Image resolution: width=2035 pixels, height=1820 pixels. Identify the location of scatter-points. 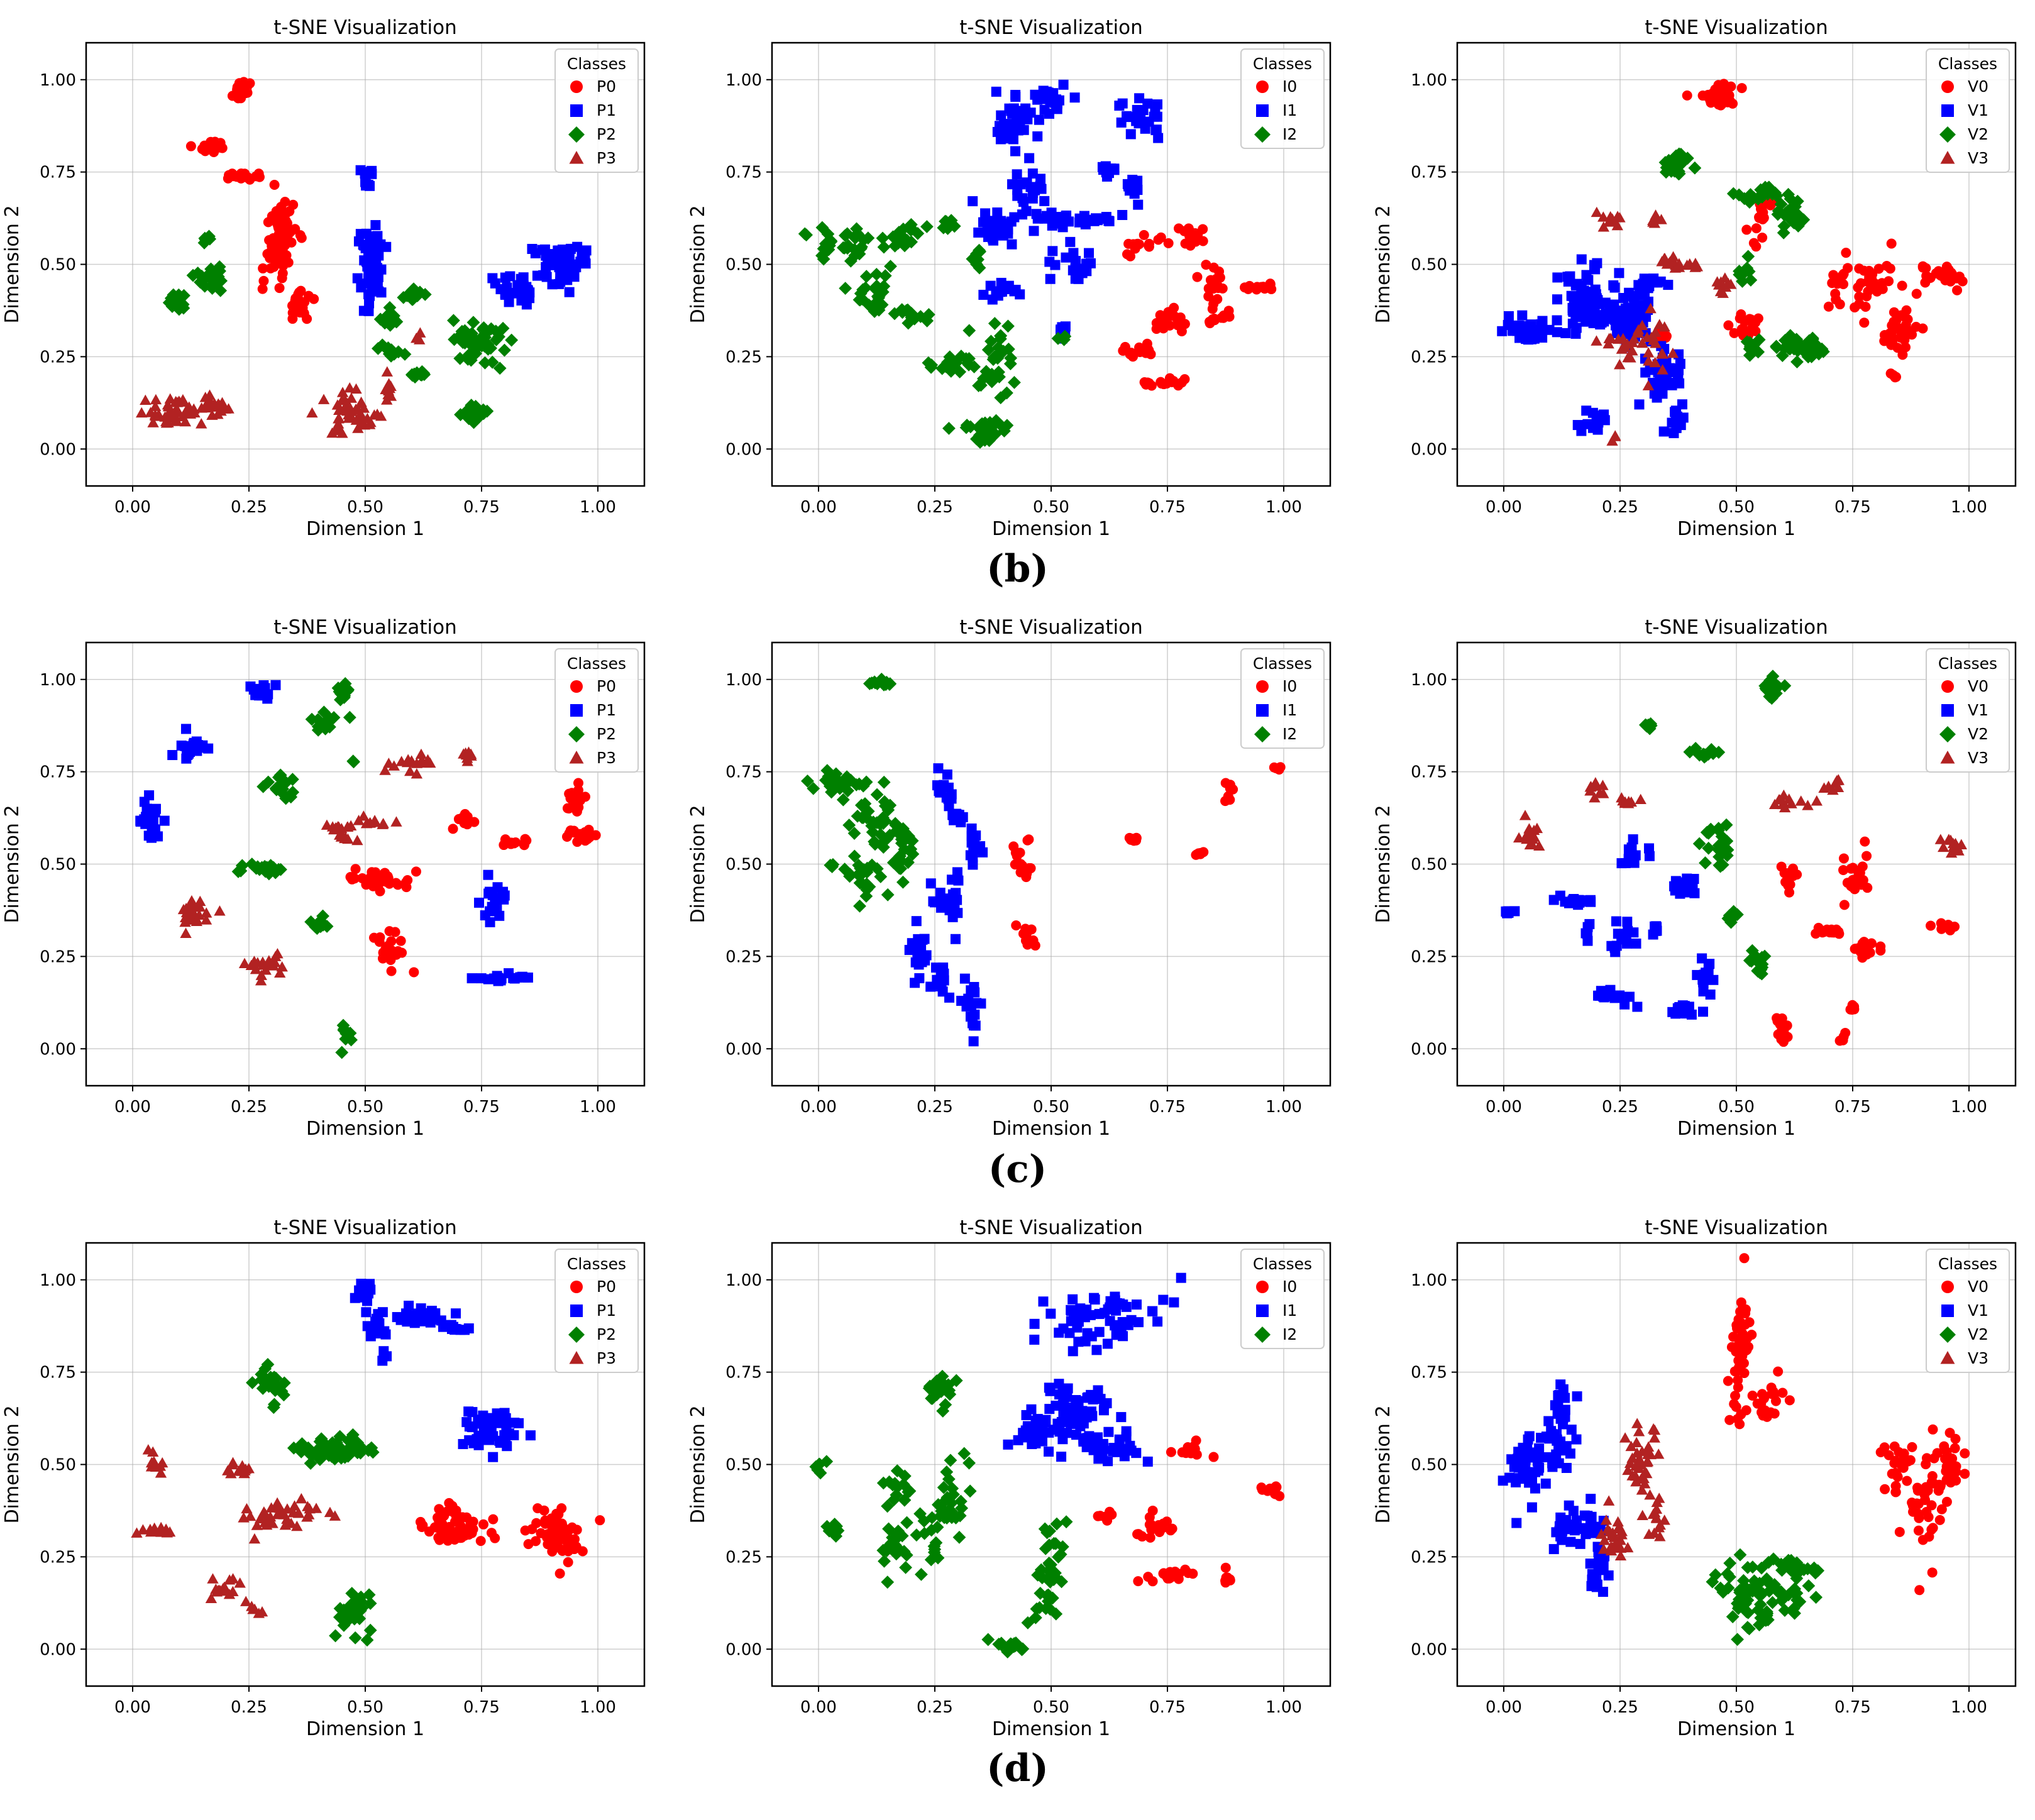
(1037, 264).